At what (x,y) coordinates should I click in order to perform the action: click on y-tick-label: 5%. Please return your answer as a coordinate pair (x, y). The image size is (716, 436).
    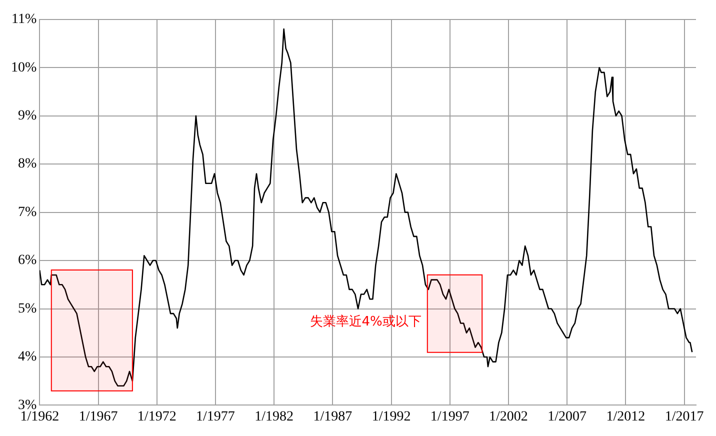
    Looking at the image, I should click on (27, 308).